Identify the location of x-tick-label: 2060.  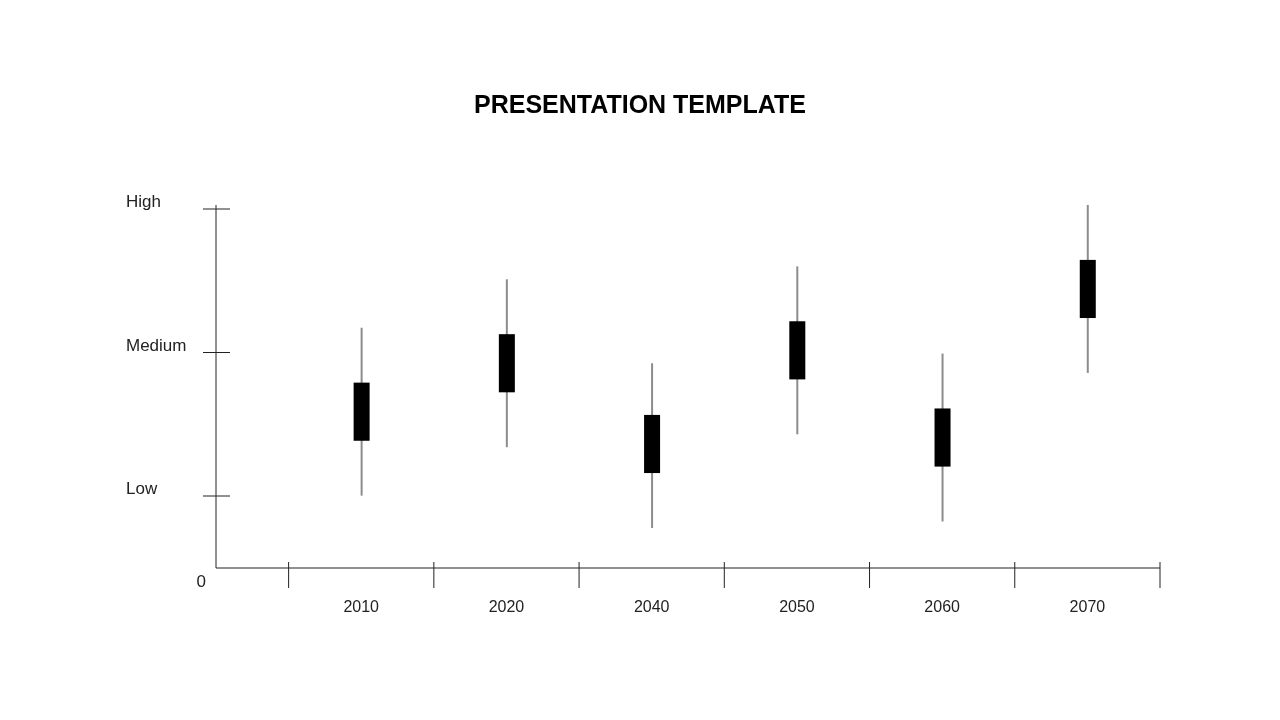
(942, 606).